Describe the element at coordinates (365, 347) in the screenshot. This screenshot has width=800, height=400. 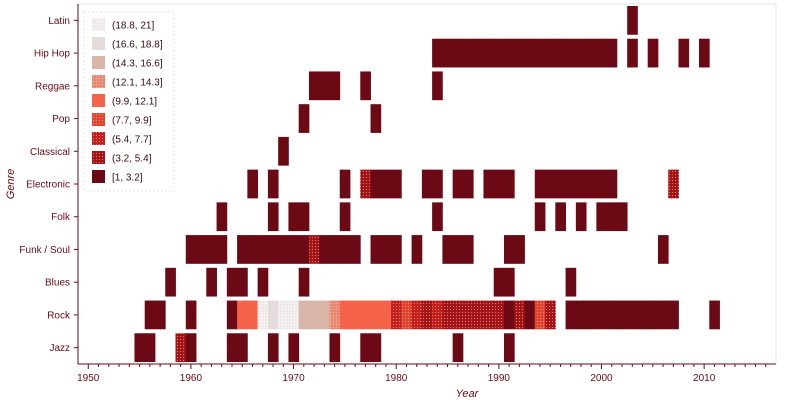
I see `cell-jazz-1977` at that location.